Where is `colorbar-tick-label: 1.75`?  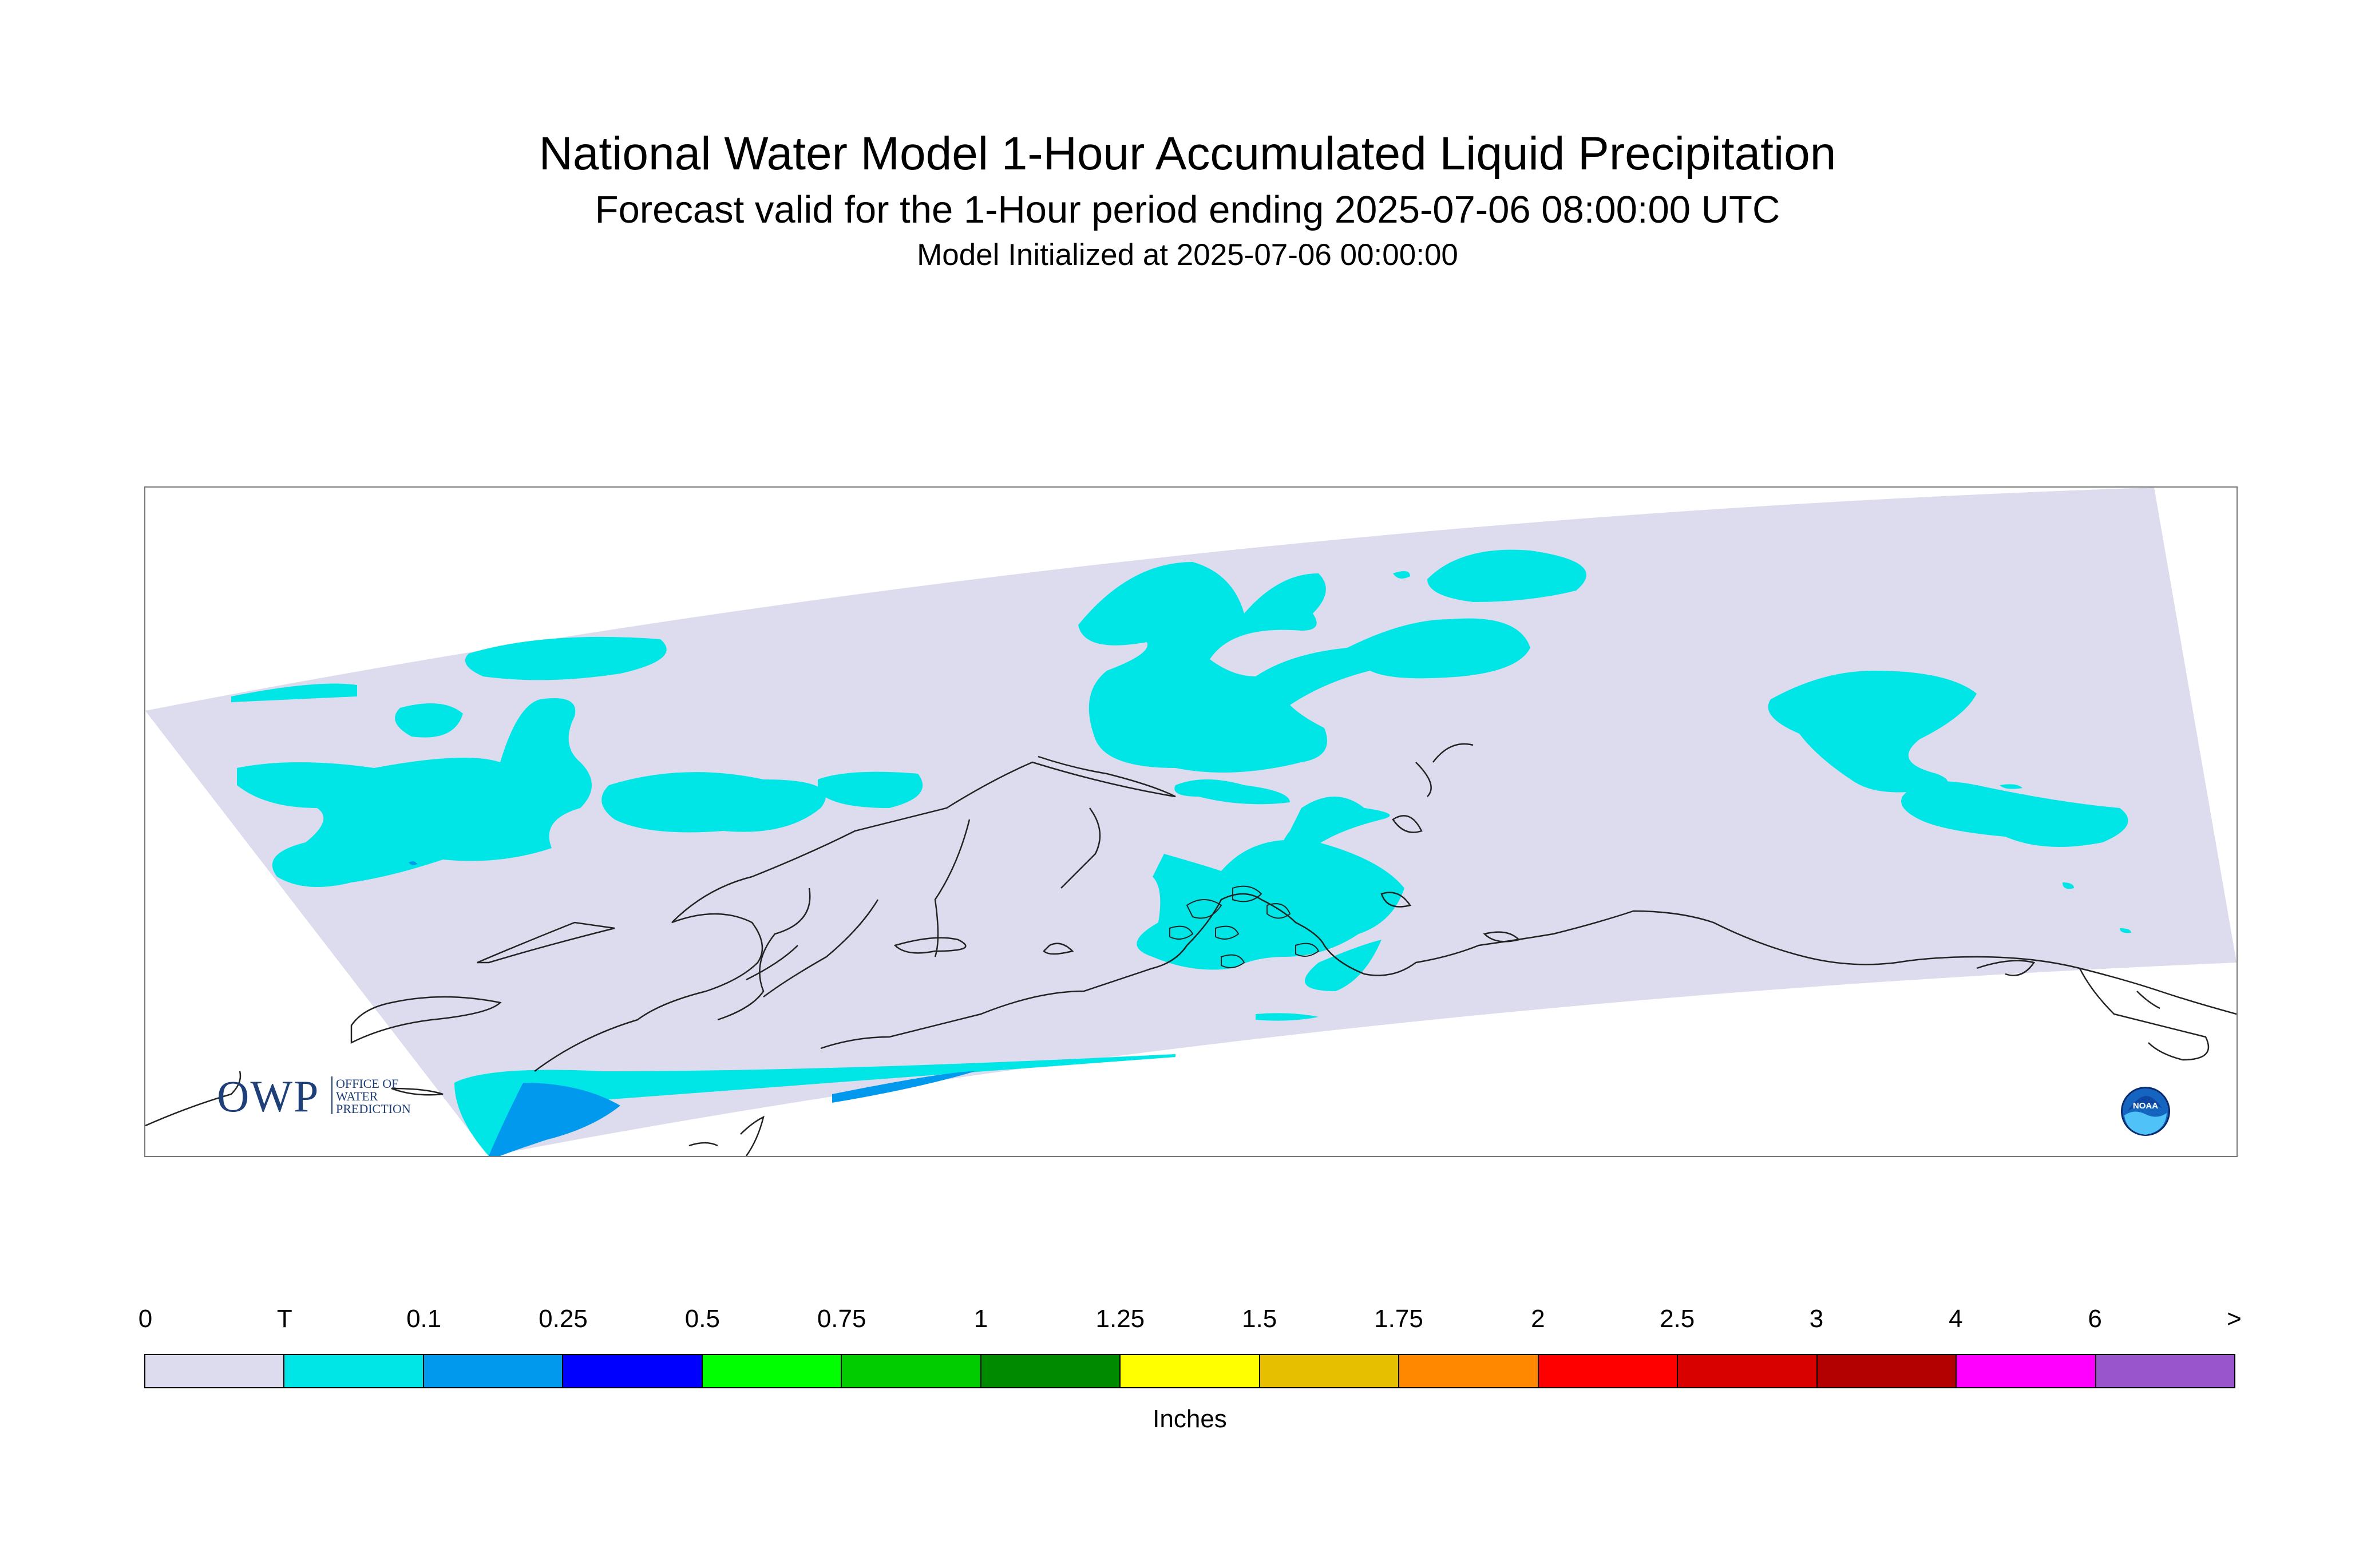 colorbar-tick-label: 1.75 is located at coordinates (1399, 1319).